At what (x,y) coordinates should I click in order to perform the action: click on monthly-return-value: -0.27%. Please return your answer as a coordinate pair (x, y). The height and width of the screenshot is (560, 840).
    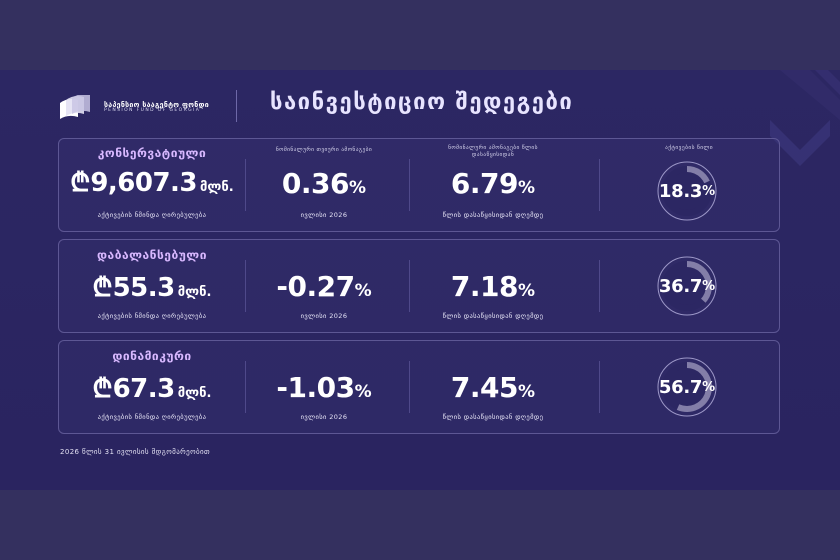
    Looking at the image, I should click on (324, 286).